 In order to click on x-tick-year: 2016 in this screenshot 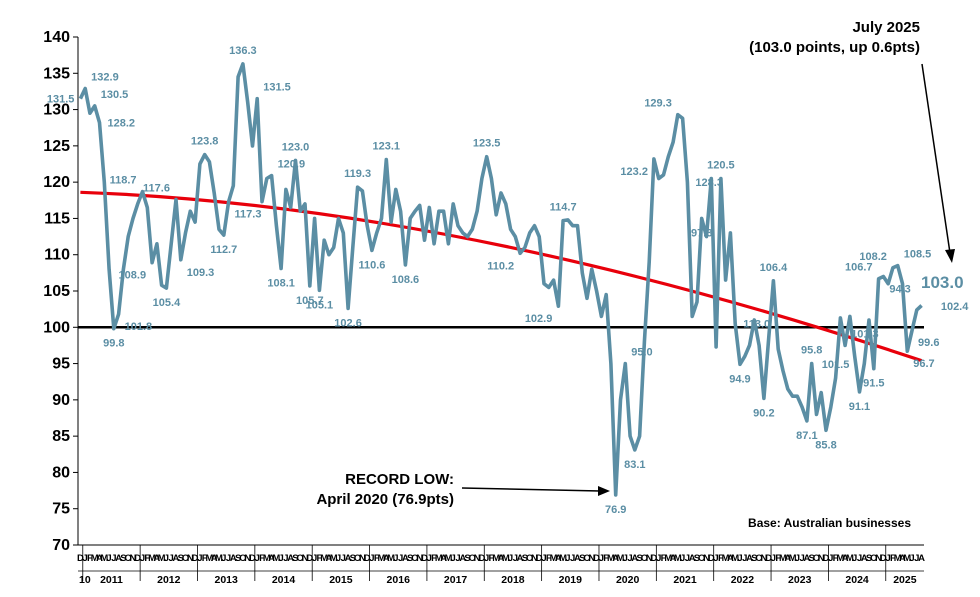, I will do `click(399, 580)`.